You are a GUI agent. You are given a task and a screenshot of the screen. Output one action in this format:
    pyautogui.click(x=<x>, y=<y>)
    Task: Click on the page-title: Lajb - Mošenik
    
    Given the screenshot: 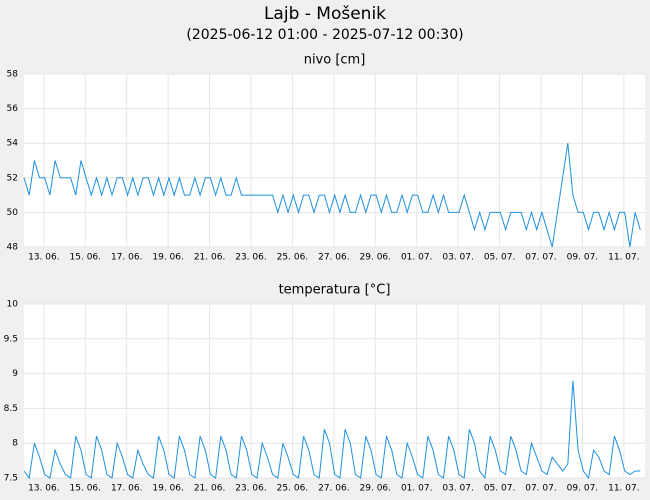 What is the action you would take?
    pyautogui.click(x=325, y=14)
    